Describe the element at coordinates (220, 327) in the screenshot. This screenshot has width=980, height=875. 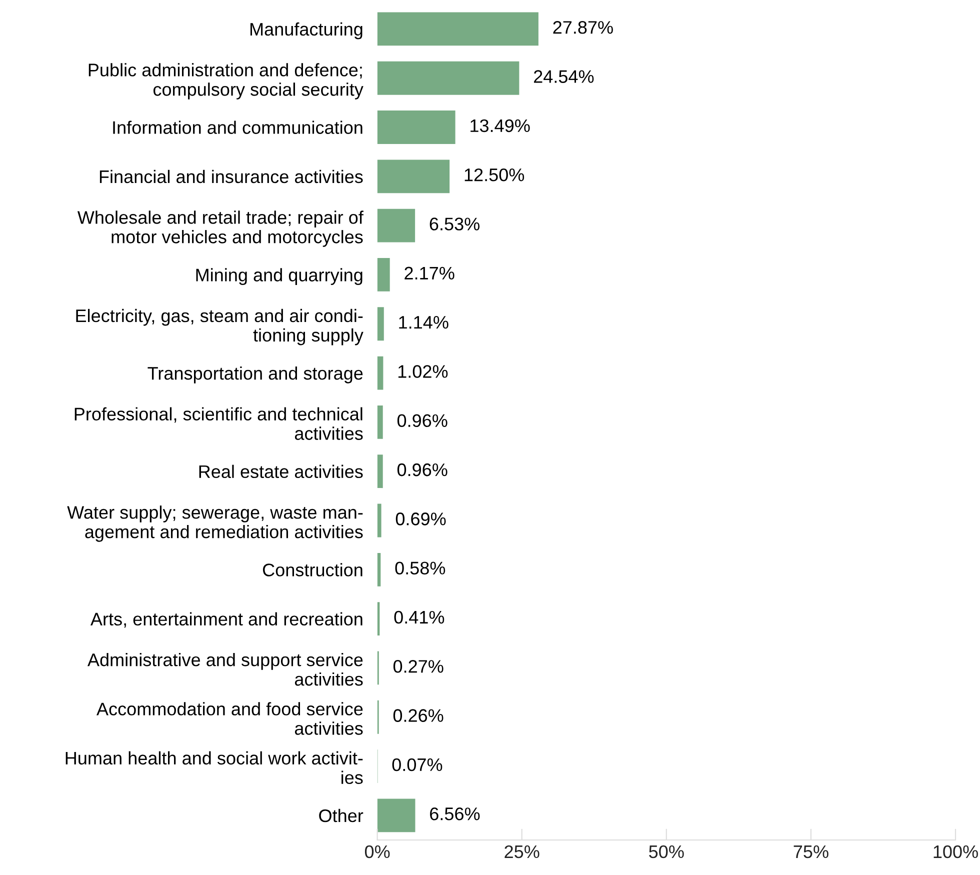
I see `y-tick-label: Electricity, gas, steam and air condi- tioning supply` at that location.